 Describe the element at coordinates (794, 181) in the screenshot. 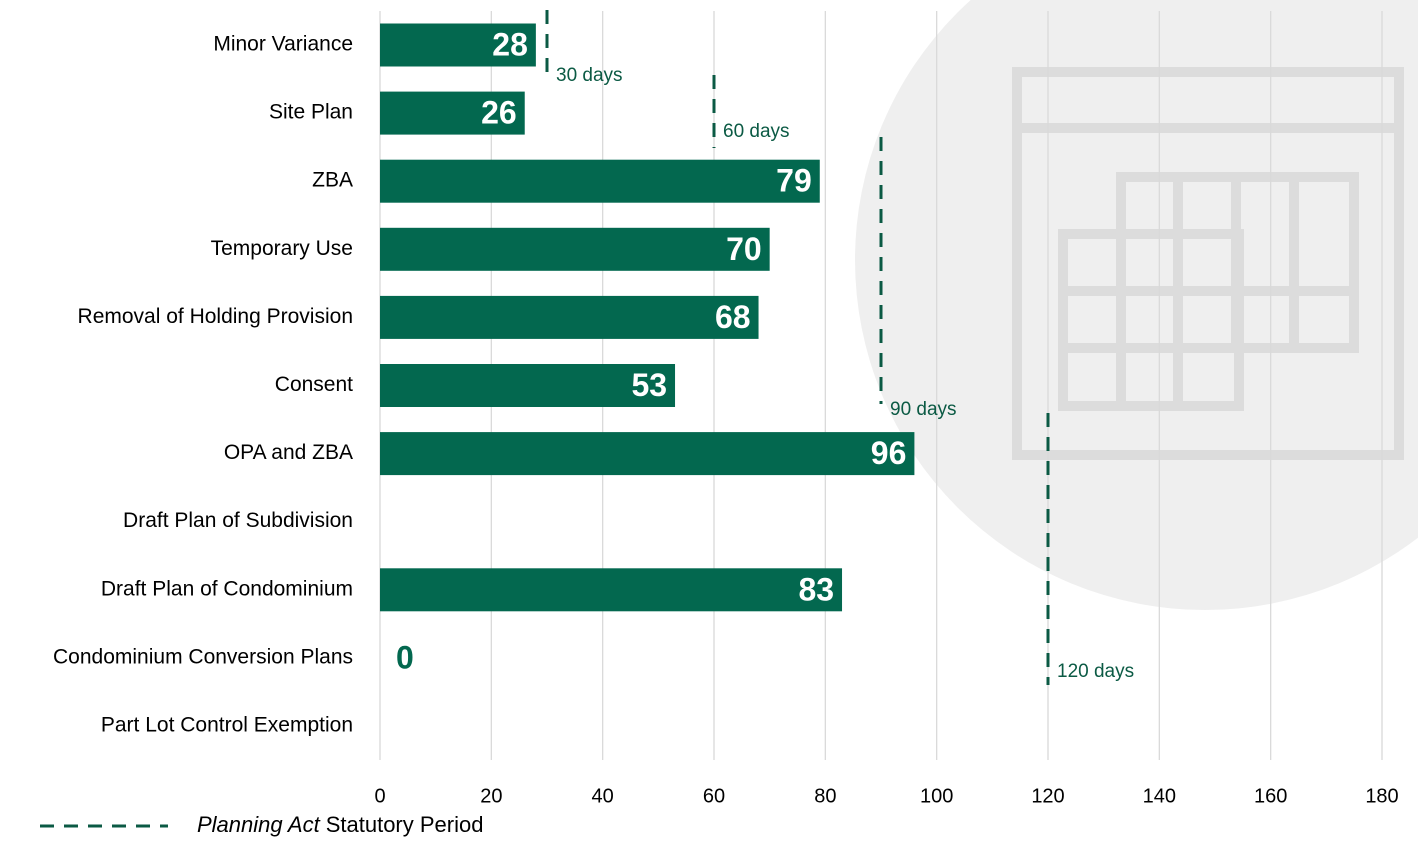

I see `value-label: 79` at that location.